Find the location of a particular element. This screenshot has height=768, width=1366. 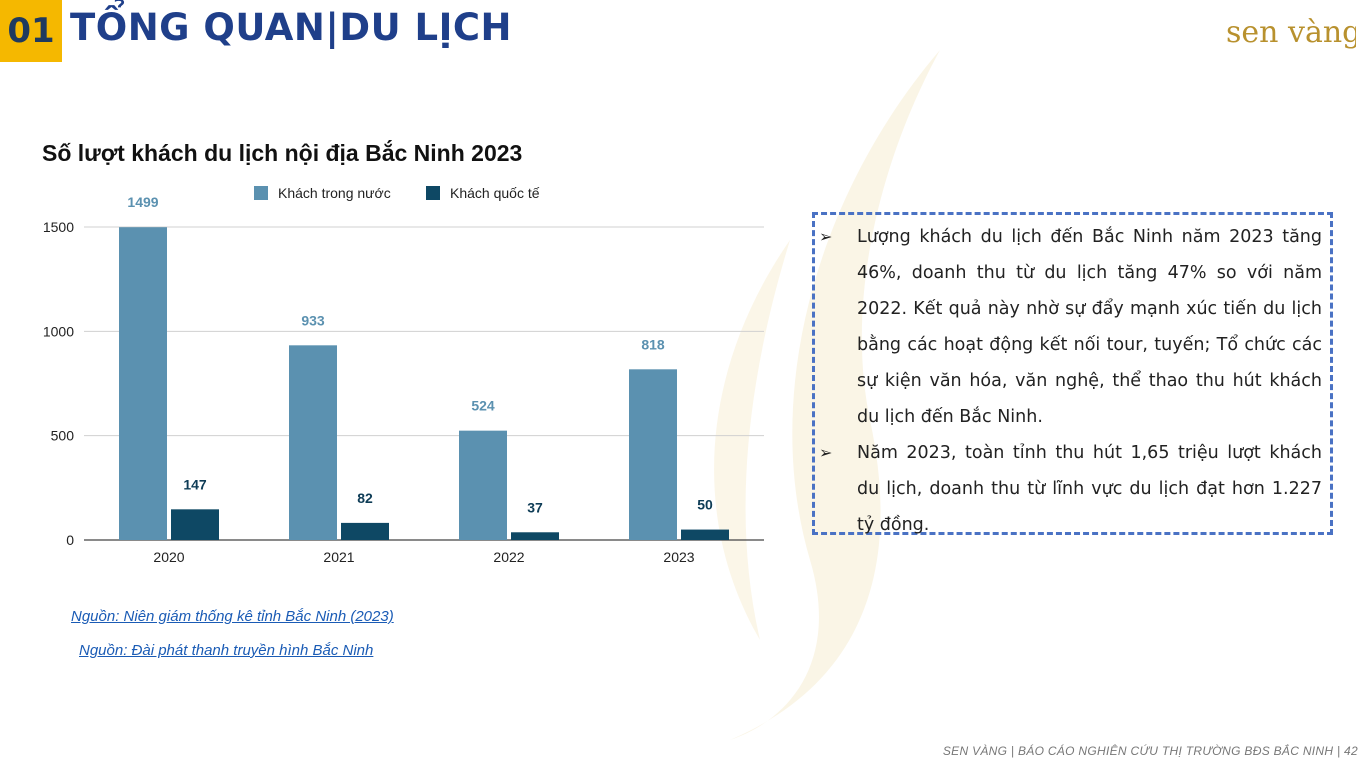

y-tick-label: 500 is located at coordinates (63, 436).